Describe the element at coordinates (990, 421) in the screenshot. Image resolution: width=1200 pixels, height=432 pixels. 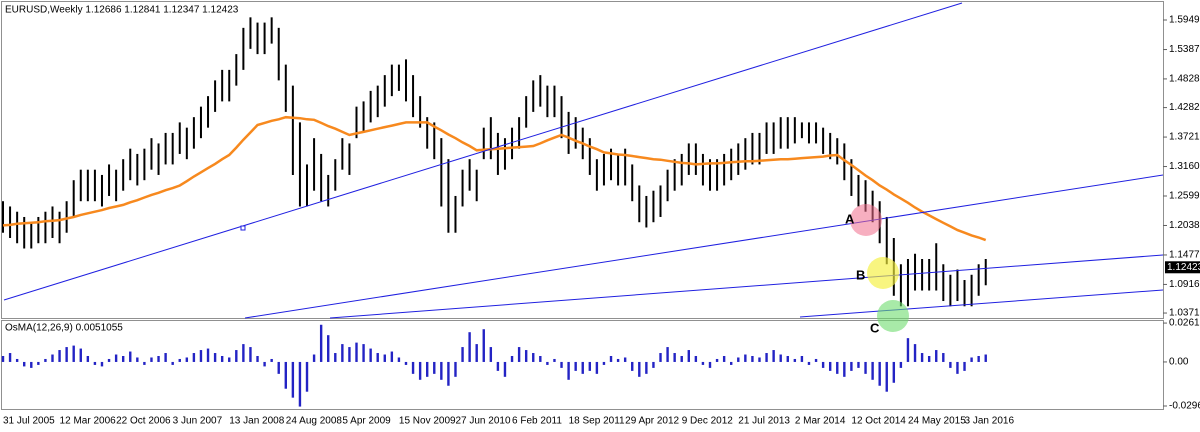
I see `x-tick-label: 3 Jan 2016` at that location.